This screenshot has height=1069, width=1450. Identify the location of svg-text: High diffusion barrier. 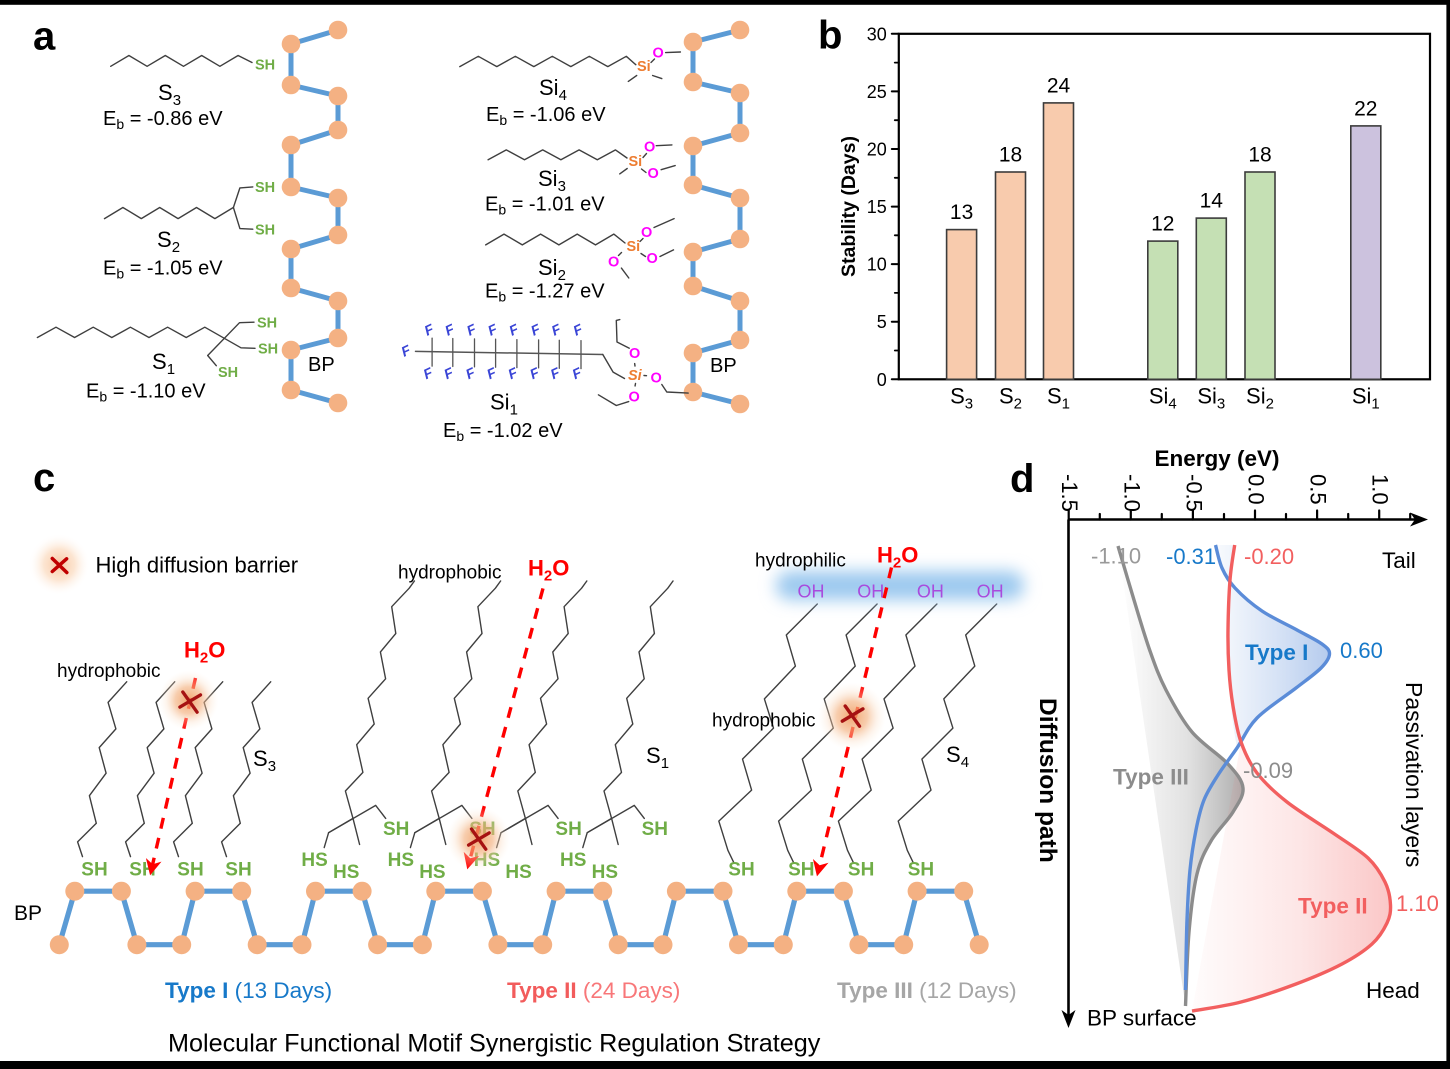
(197, 565).